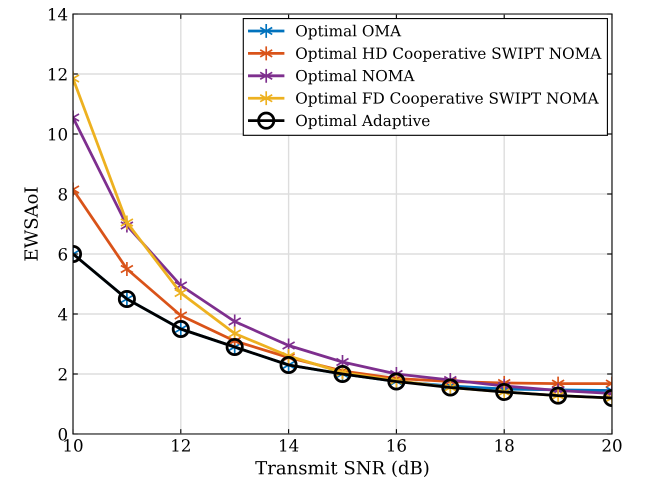 The height and width of the screenshot is (498, 647). Describe the element at coordinates (31, 224) in the screenshot. I see `y-axis-title: EWSAoI` at that location.